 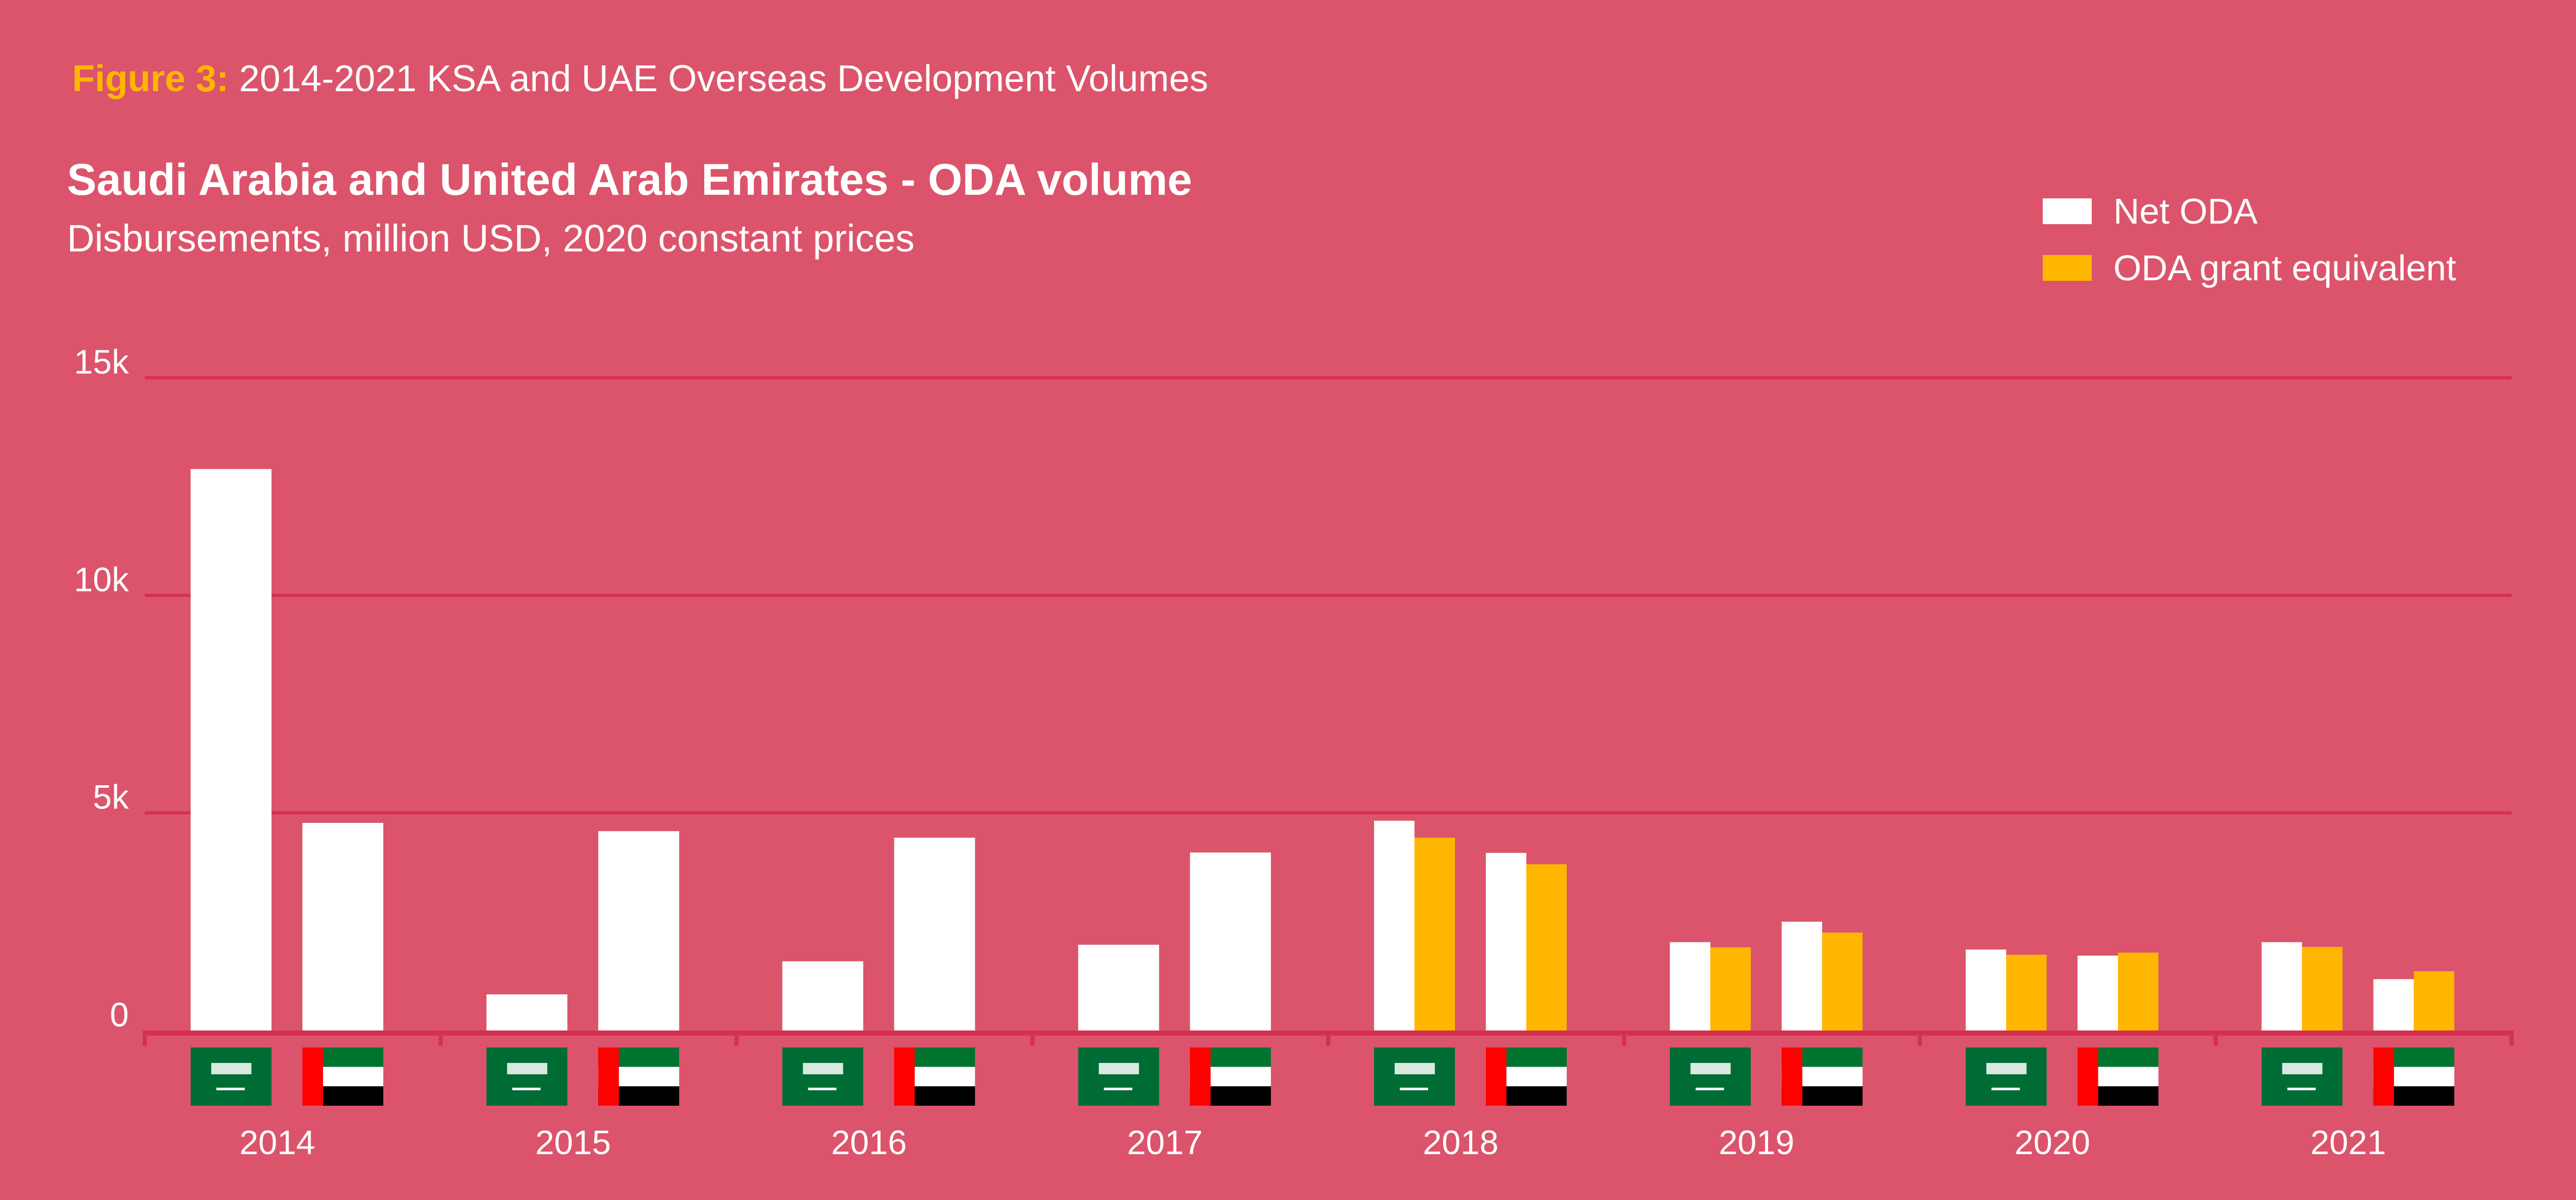 What do you see at coordinates (1802, 975) in the screenshot?
I see `bar-net-oda-uae-2019` at bounding box center [1802, 975].